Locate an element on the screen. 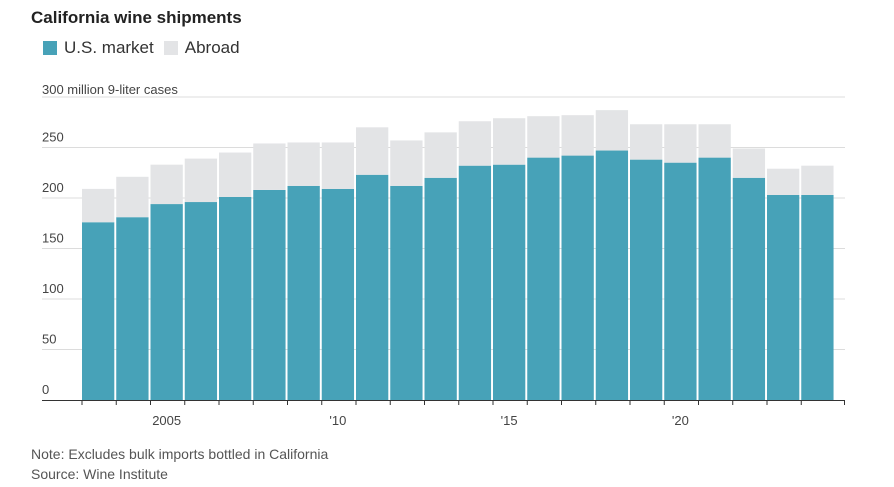  axes is located at coordinates (443, 402).